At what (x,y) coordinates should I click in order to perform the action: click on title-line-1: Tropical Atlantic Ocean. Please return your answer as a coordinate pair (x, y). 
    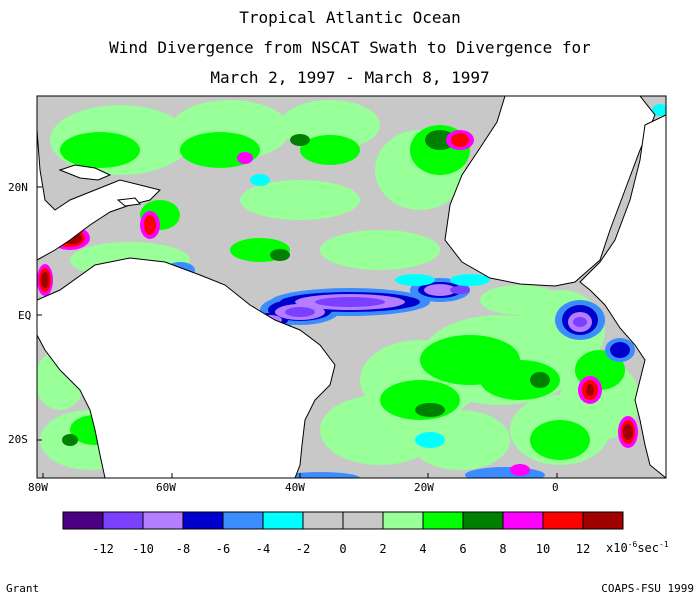
    Looking at the image, I should click on (350, 17).